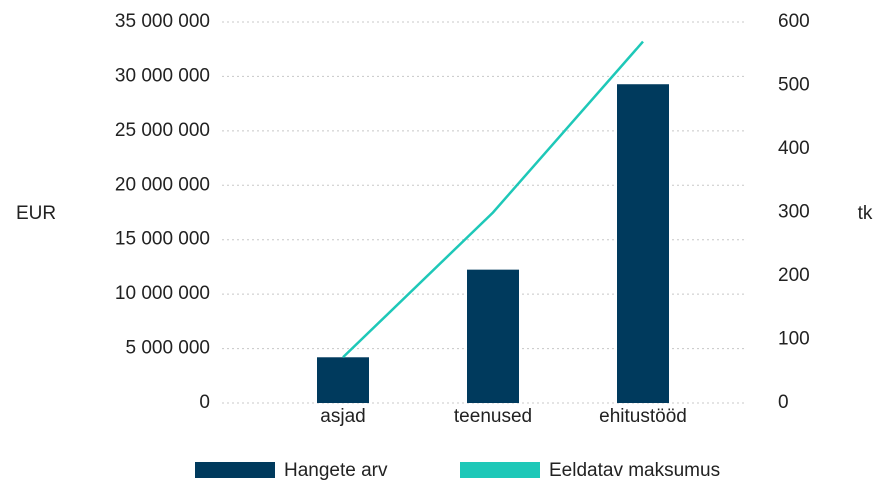 The width and height of the screenshot is (879, 488). Describe the element at coordinates (36, 213) in the screenshot. I see `y-axis-label: EUR` at that location.